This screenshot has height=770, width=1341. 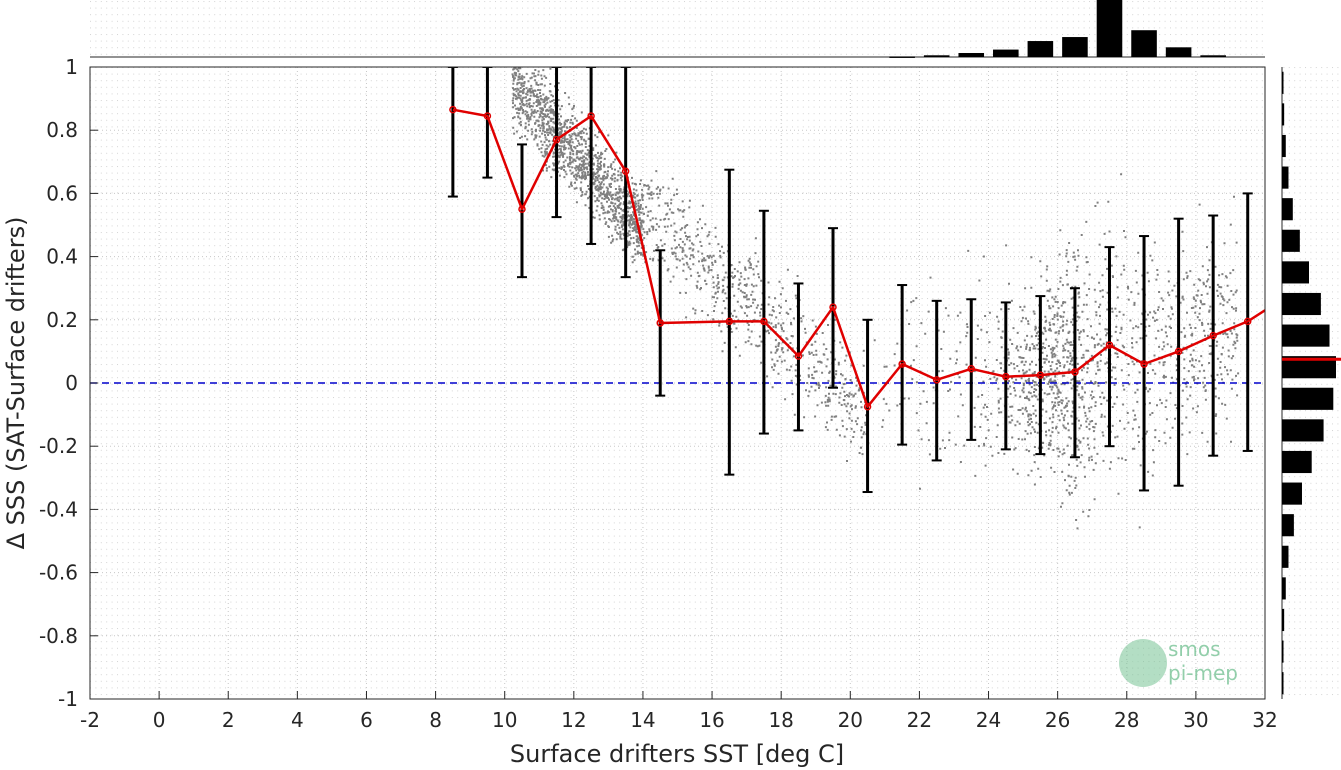 I want to click on right-histogram-panel, so click(x=1311, y=383).